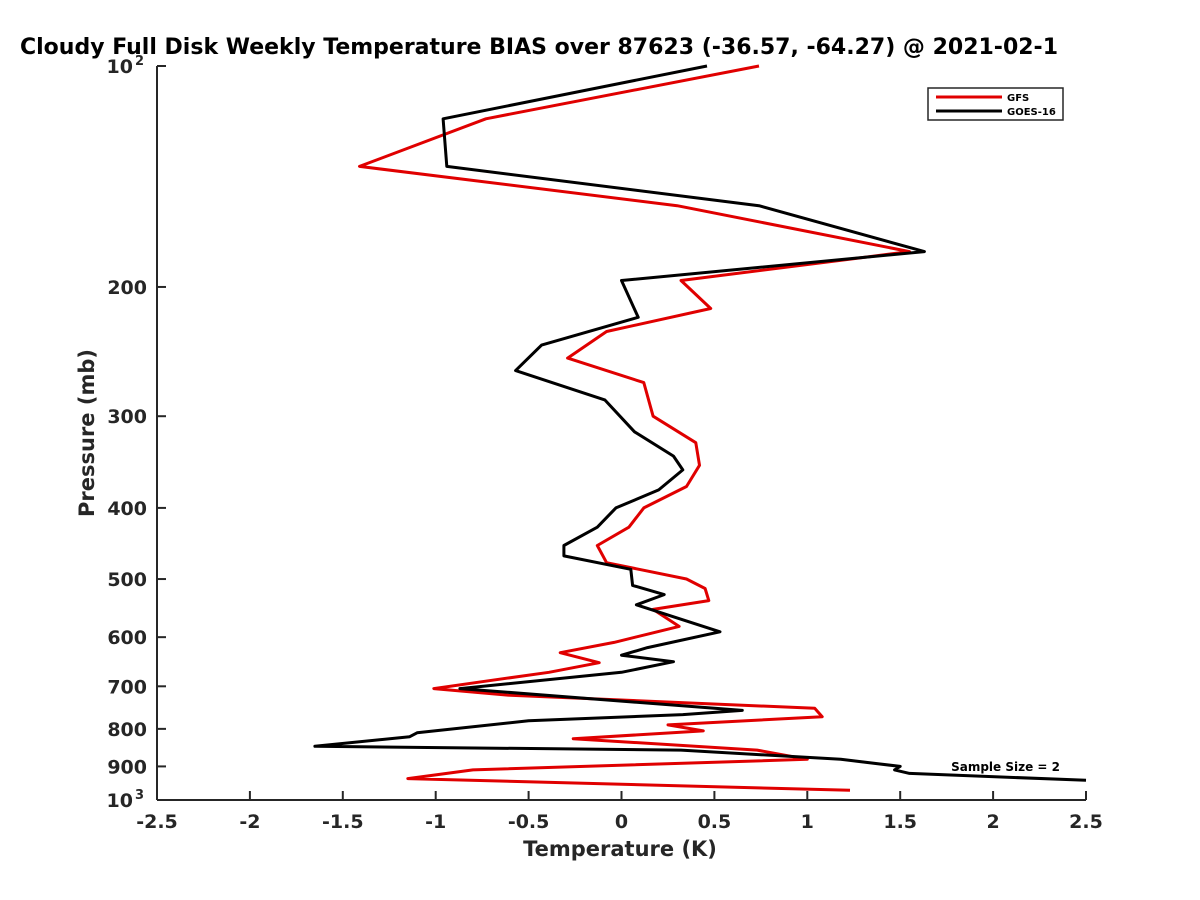 This screenshot has height=900, width=1200. Describe the element at coordinates (529, 822) in the screenshot. I see `x-tick-label: -0.5` at that location.